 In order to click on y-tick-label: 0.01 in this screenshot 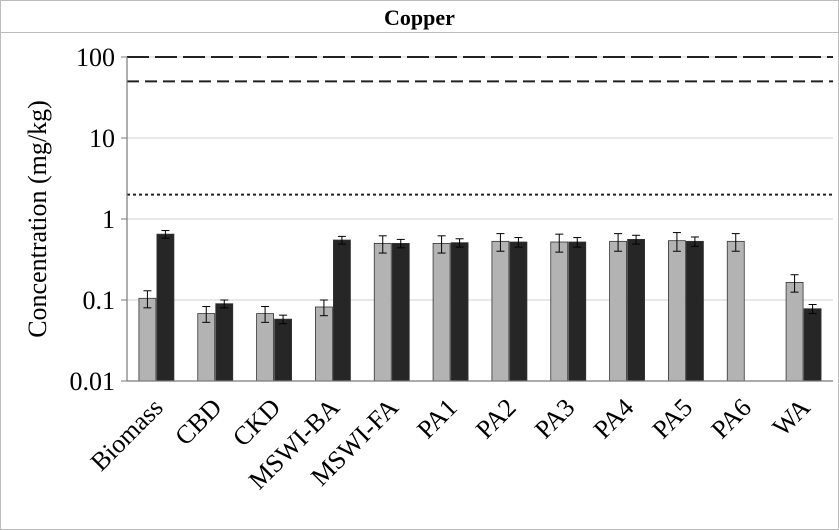, I will do `click(93, 381)`.